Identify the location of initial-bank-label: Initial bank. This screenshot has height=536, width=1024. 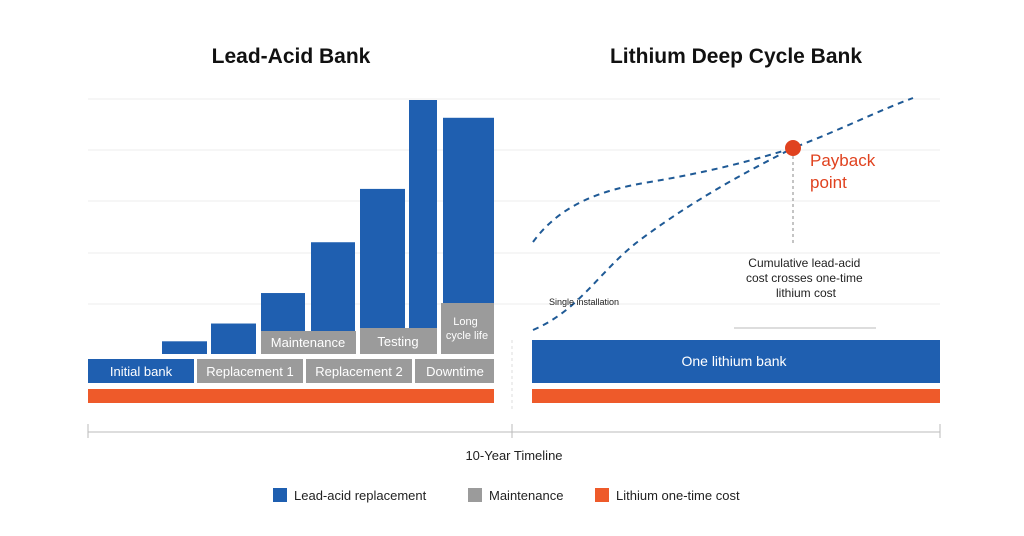
(141, 371).